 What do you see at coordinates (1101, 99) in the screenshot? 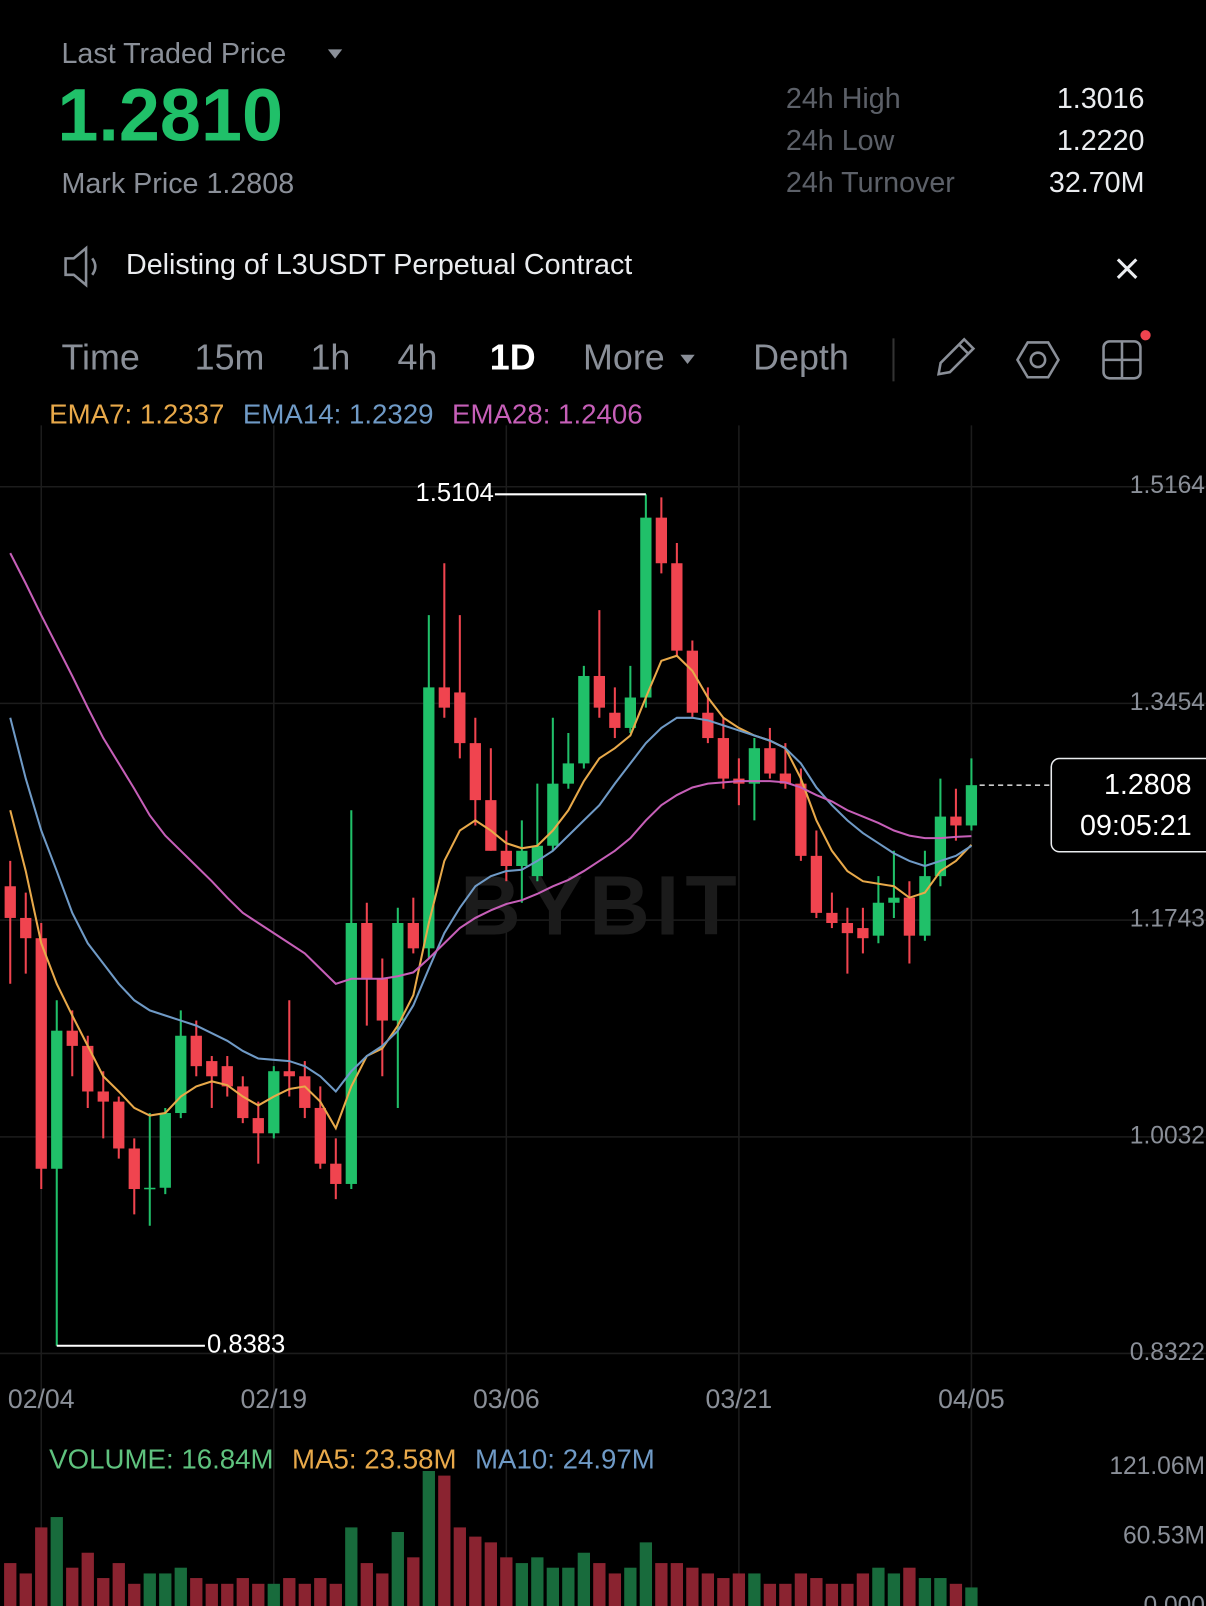
I see `stat-value: 1.3016` at bounding box center [1101, 99].